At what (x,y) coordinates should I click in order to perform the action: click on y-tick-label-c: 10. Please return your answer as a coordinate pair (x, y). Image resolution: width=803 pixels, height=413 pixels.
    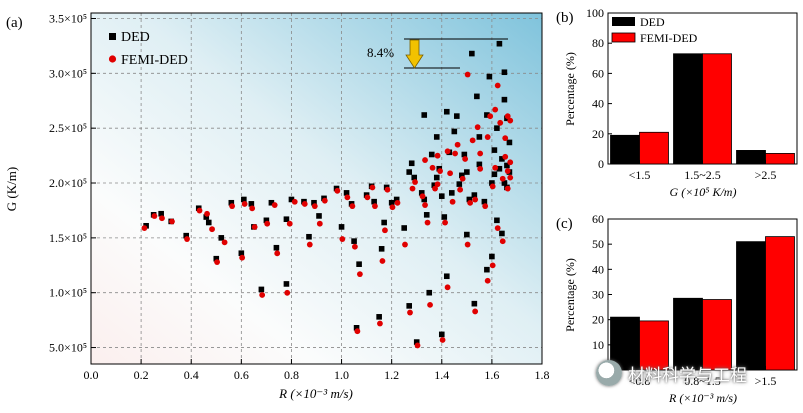
    Looking at the image, I should click on (598, 345).